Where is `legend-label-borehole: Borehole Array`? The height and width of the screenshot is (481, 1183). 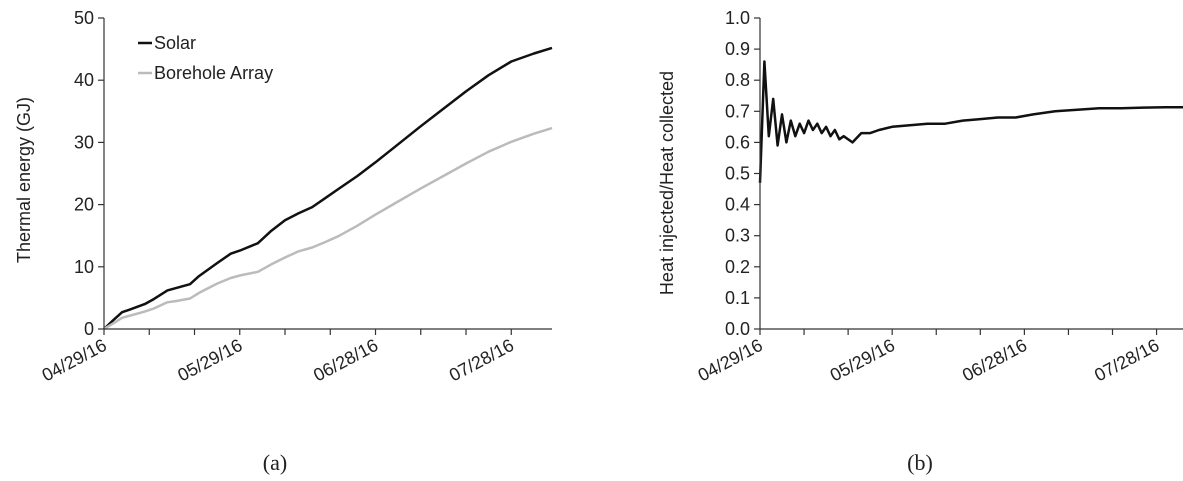 legend-label-borehole: Borehole Array is located at coordinates (213, 73).